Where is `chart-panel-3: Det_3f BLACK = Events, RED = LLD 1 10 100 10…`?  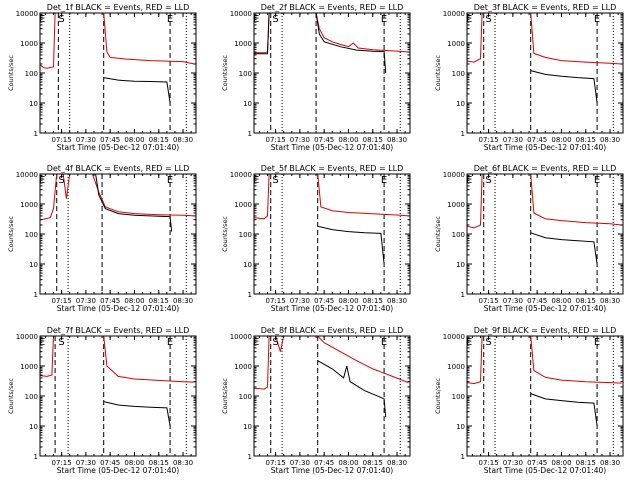
chart-panel-3: Det_3f BLACK = Events, RED = LLD 1 10 100 10… is located at coordinates (529, 77).